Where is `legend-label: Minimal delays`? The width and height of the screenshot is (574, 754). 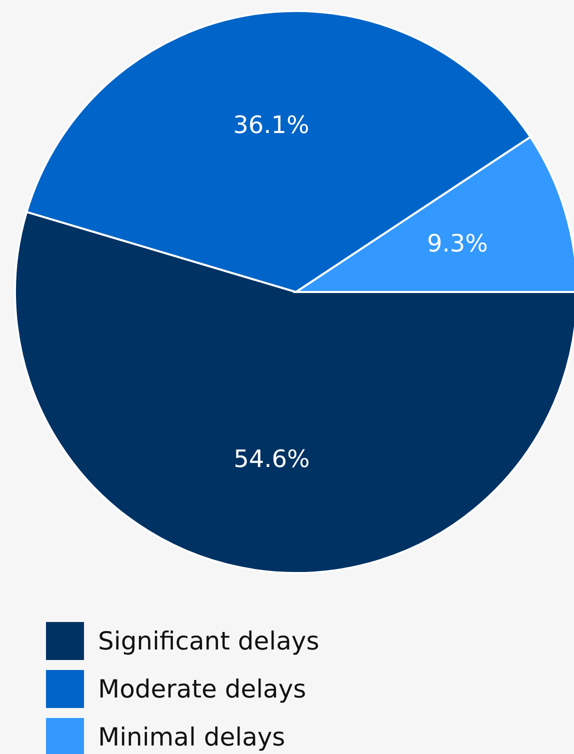 legend-label: Minimal delays is located at coordinates (192, 737).